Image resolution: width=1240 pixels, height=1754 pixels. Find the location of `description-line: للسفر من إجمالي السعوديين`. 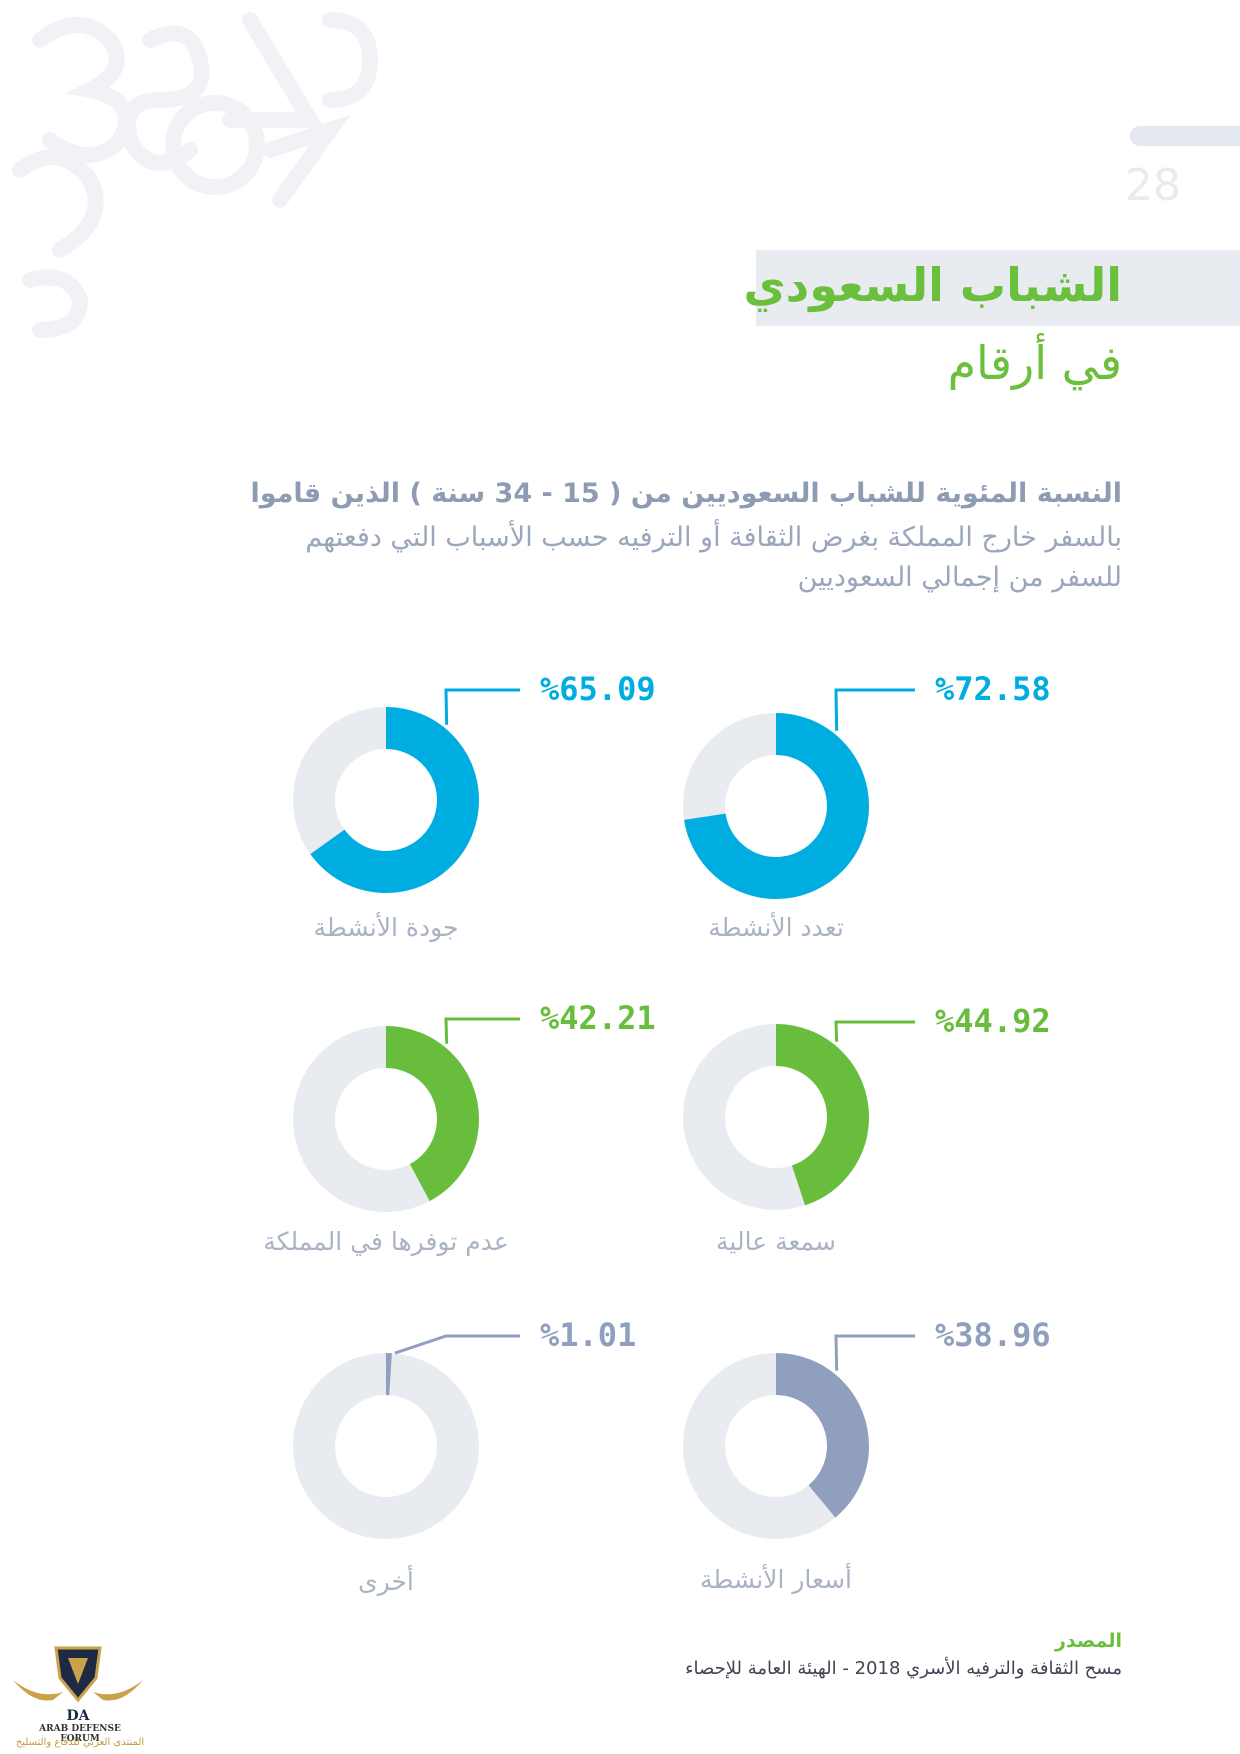

description-line: للسفر من إجمالي السعوديين is located at coordinates (959, 577).